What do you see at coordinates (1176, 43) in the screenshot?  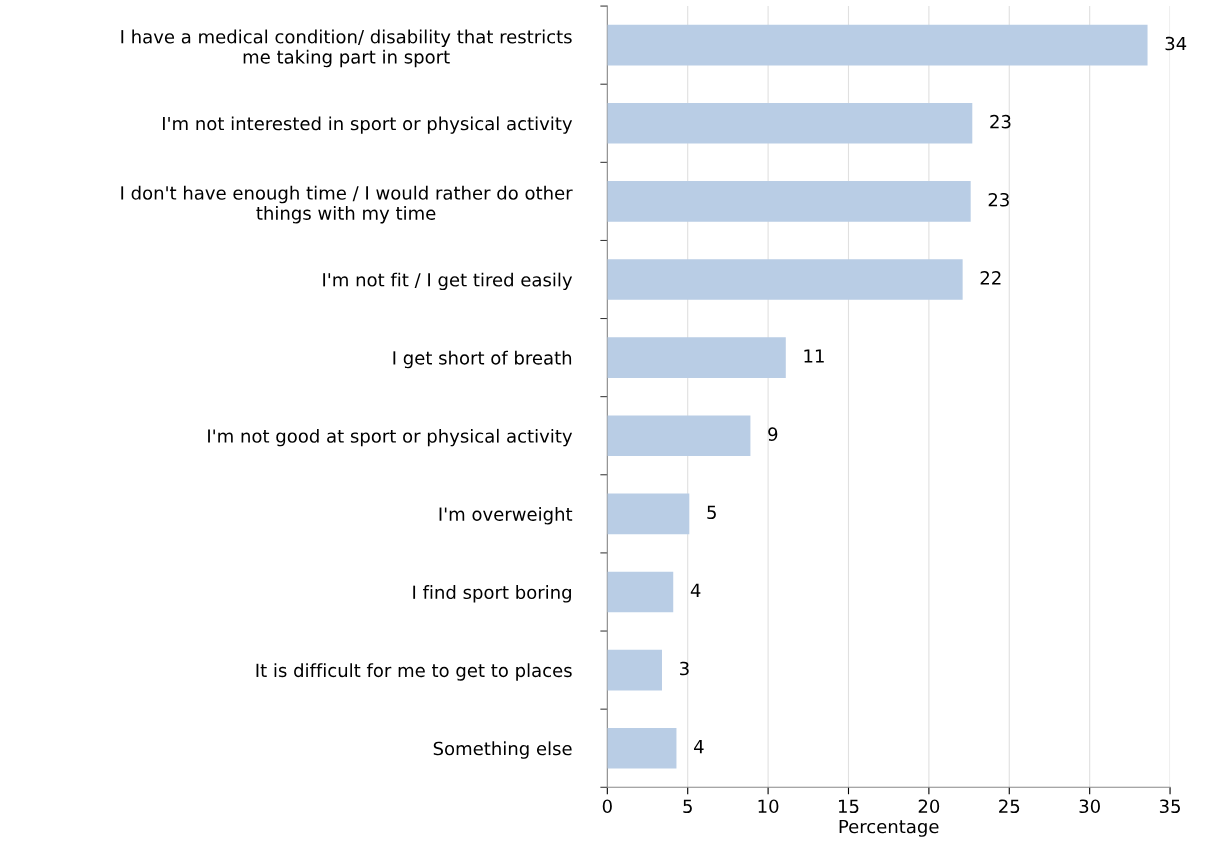 I see `data-label: 34` at bounding box center [1176, 43].